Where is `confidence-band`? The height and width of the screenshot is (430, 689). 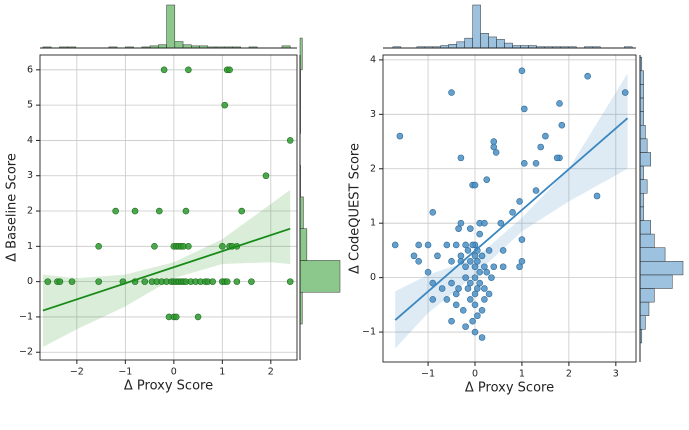
confidence-band is located at coordinates (166, 268).